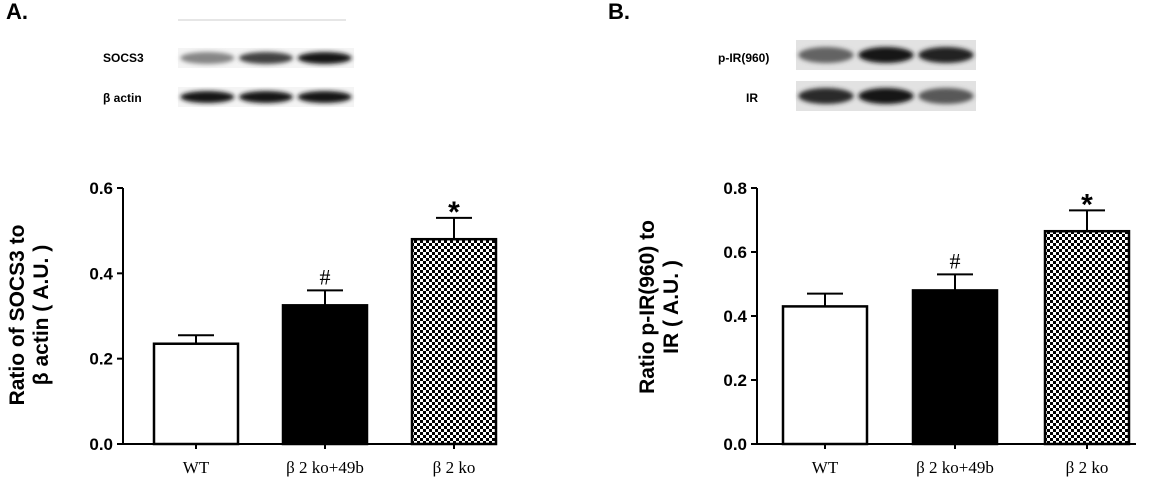 The height and width of the screenshot is (487, 1151). I want to click on panel-b-blot-row-label-0: p-IR(960), so click(743, 58).